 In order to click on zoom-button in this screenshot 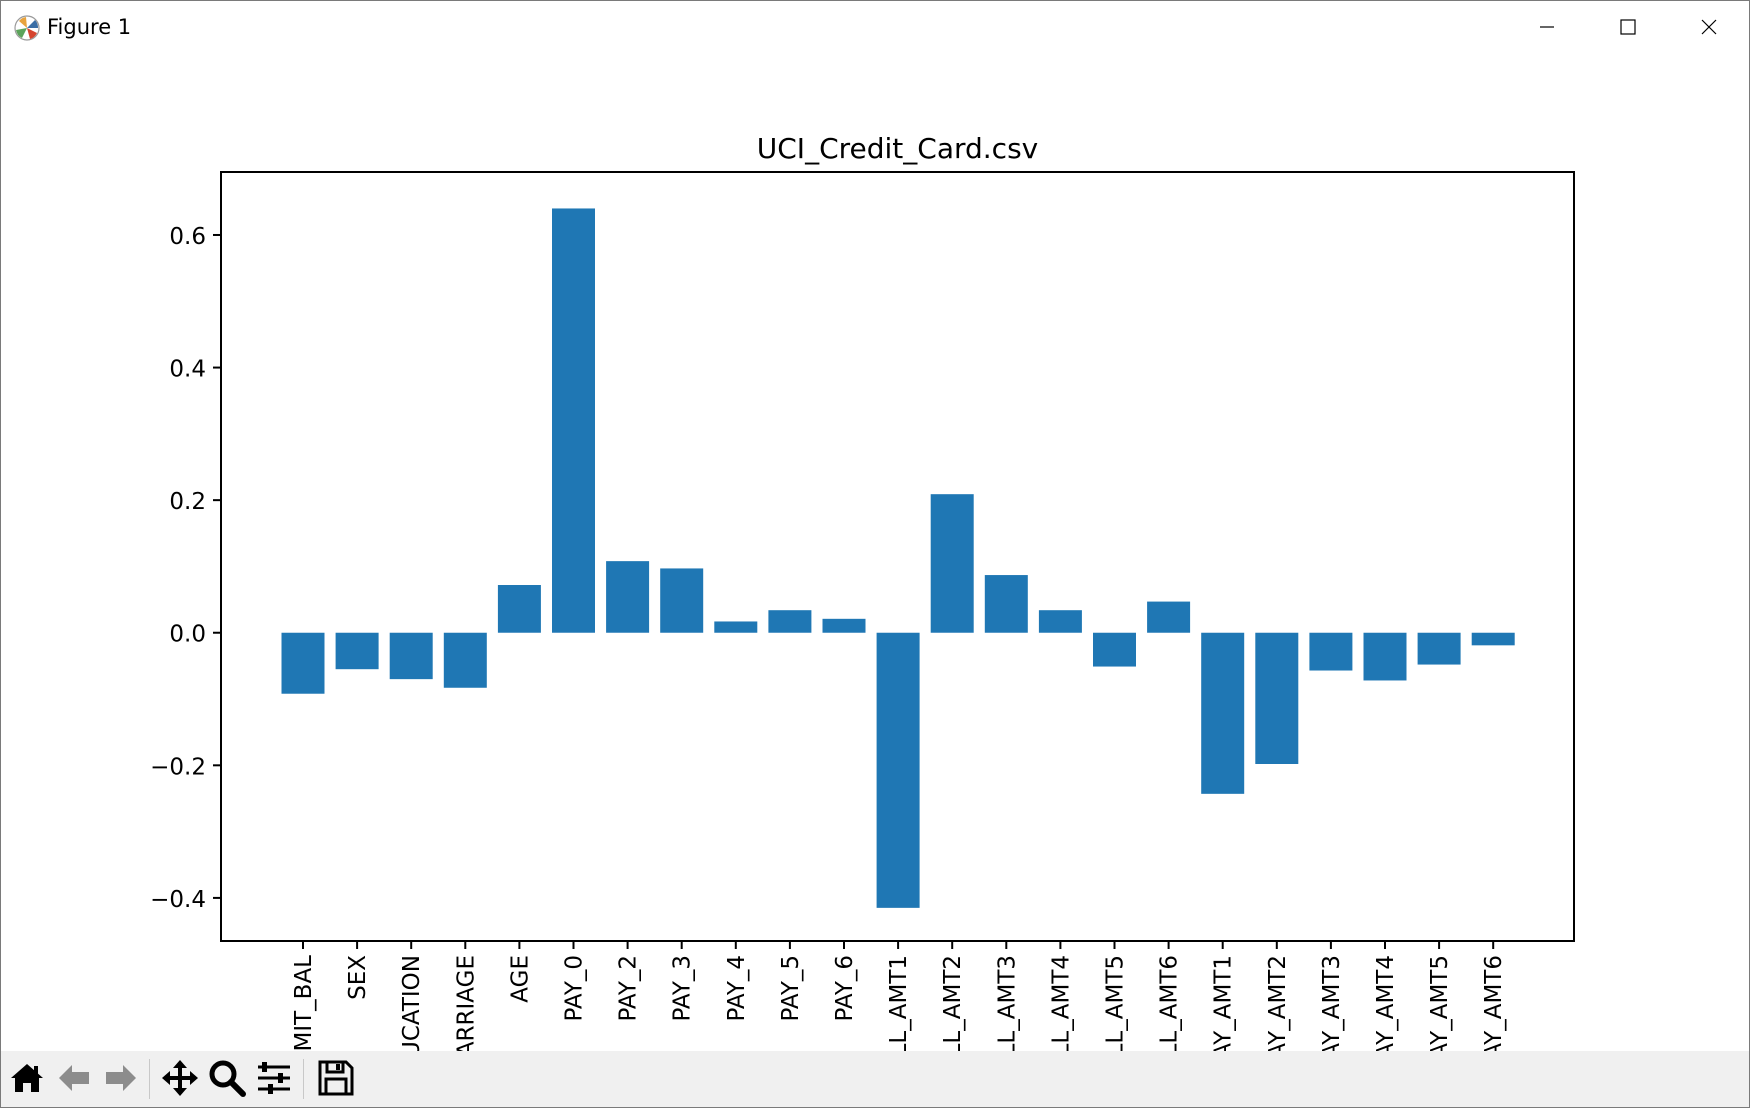, I will do `click(227, 1078)`.